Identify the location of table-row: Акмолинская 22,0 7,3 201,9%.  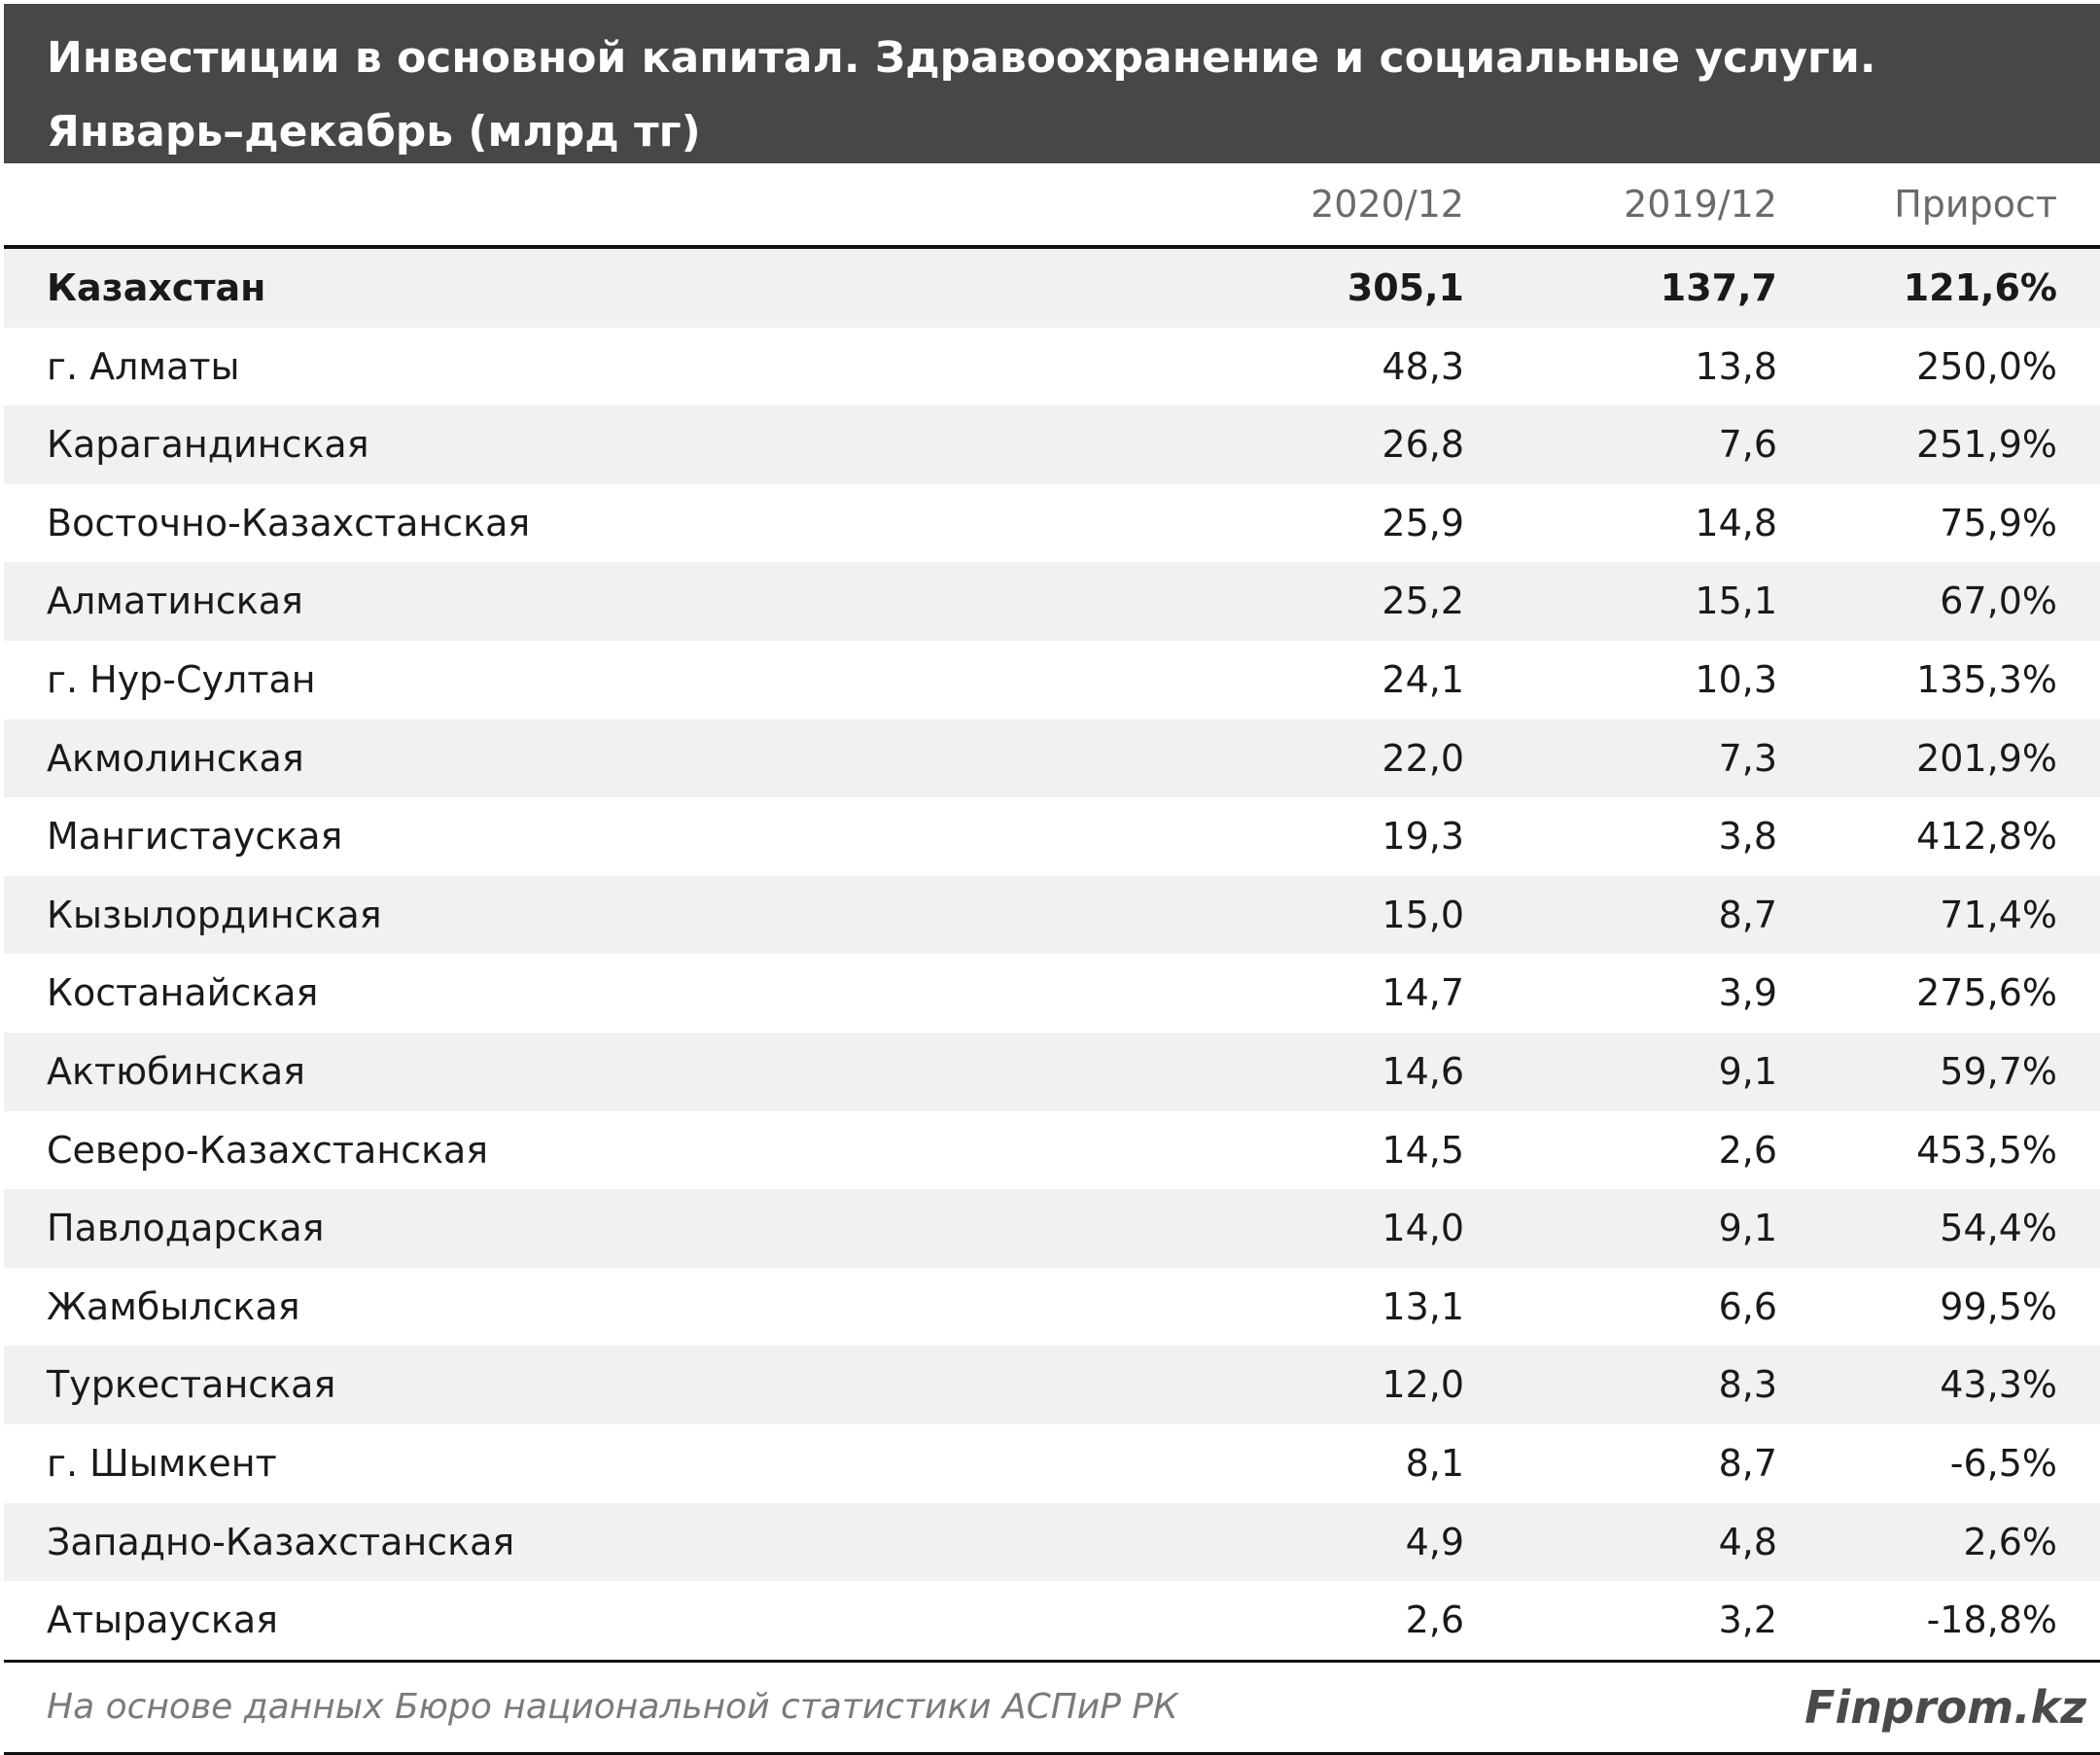
(1052, 758).